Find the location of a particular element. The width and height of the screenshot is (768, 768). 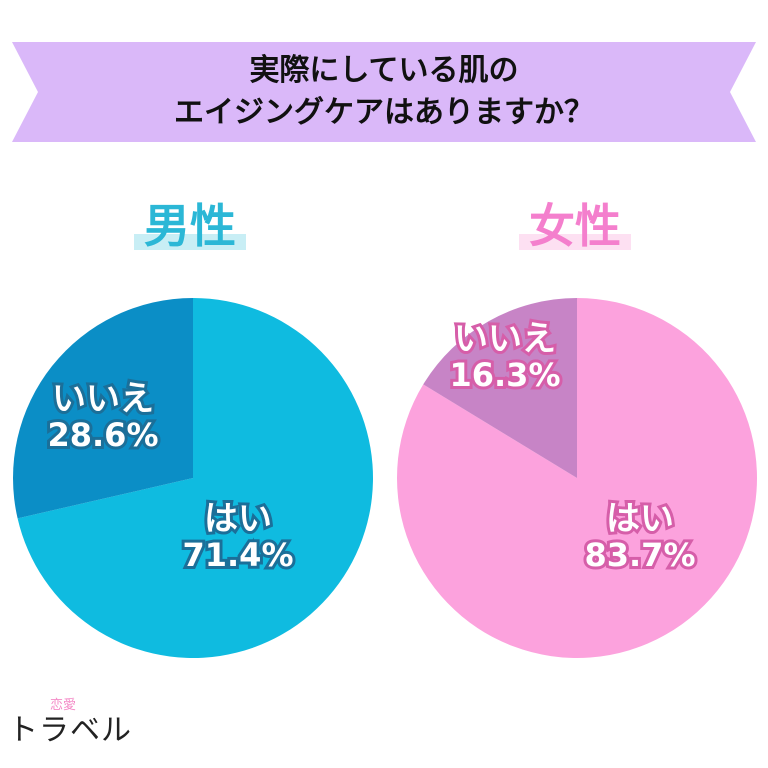

male-heading: 男性 is located at coordinates (190, 226).